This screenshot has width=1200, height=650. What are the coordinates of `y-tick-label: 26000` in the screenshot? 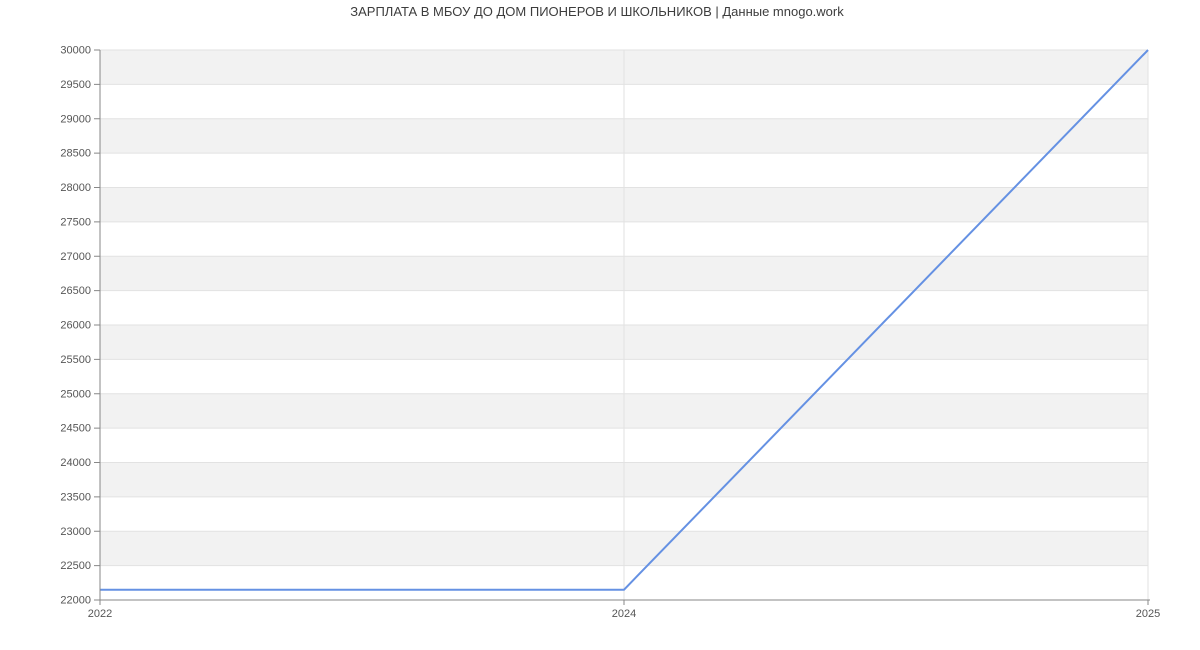 It's located at (75, 326).